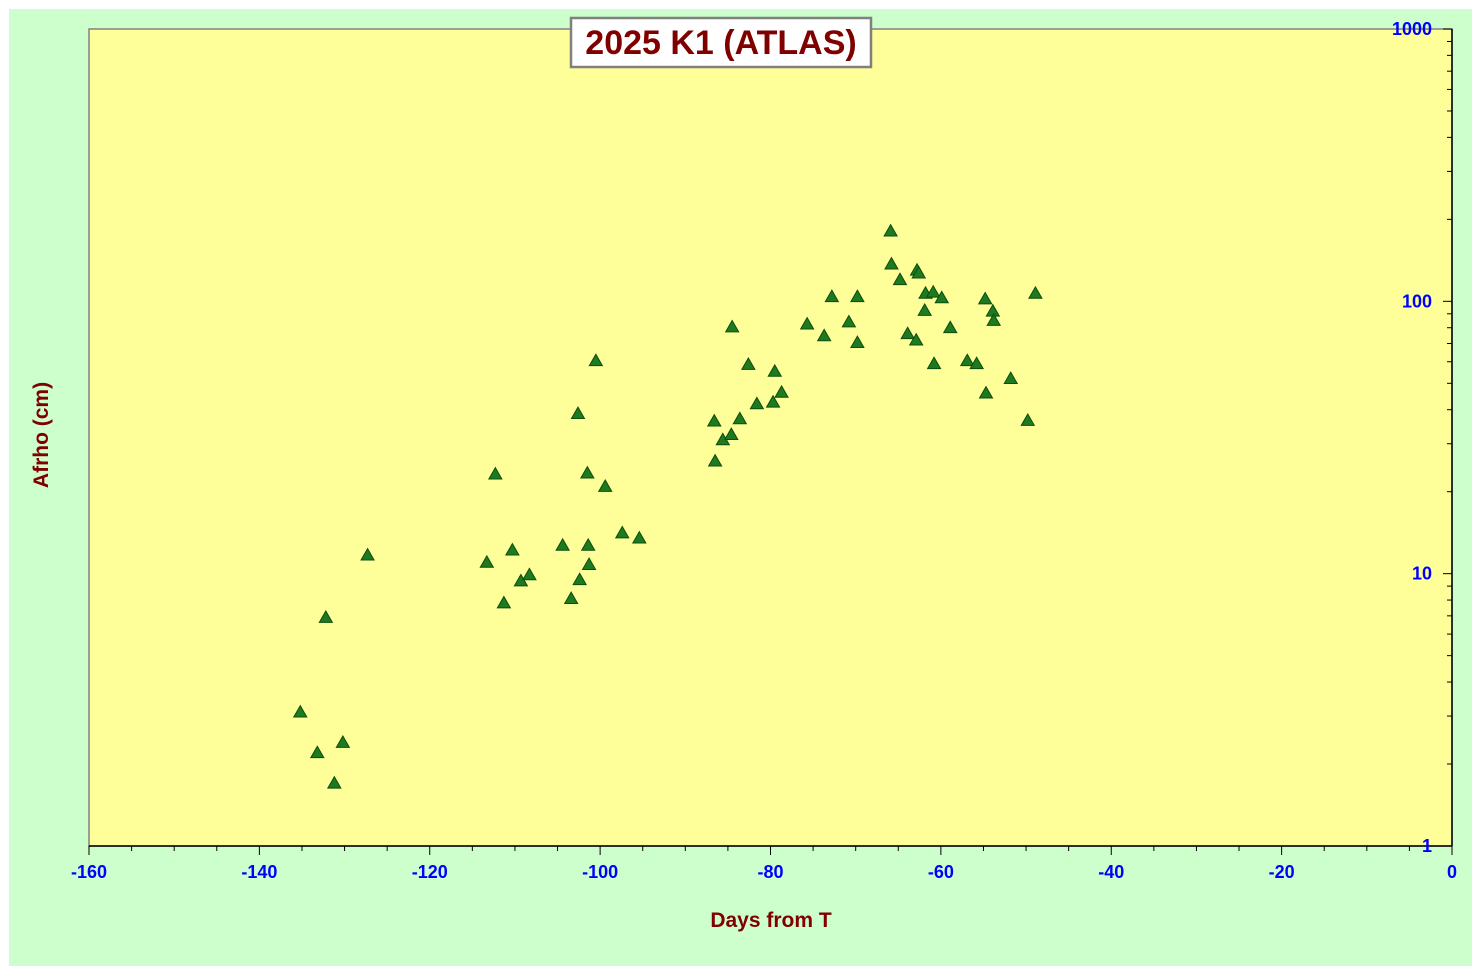  I want to click on chart-title: 2025 K1 (ATLAS), so click(720, 43).